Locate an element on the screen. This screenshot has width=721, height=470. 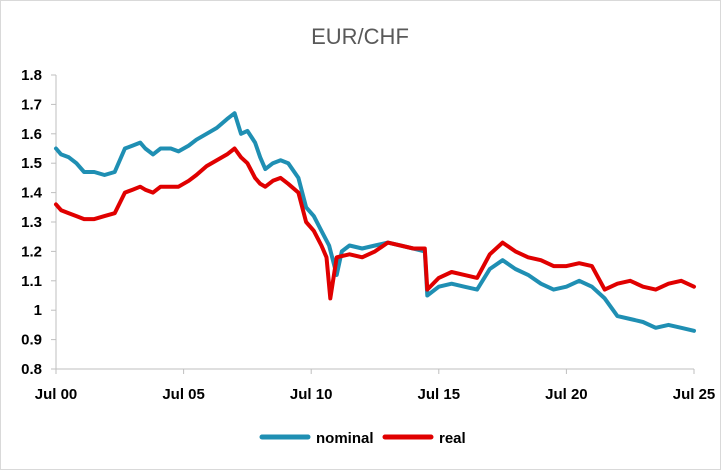
y-tick-label: 0.9 is located at coordinates (31, 340).